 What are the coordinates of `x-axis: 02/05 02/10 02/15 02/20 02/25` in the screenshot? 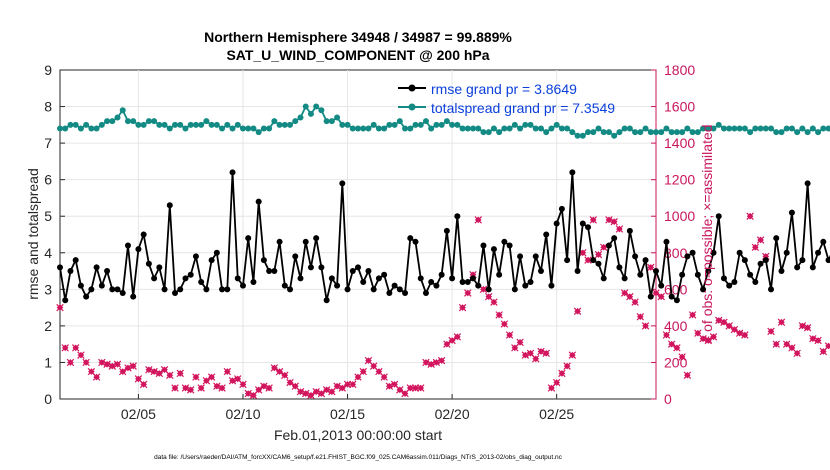 It's located at (347, 408).